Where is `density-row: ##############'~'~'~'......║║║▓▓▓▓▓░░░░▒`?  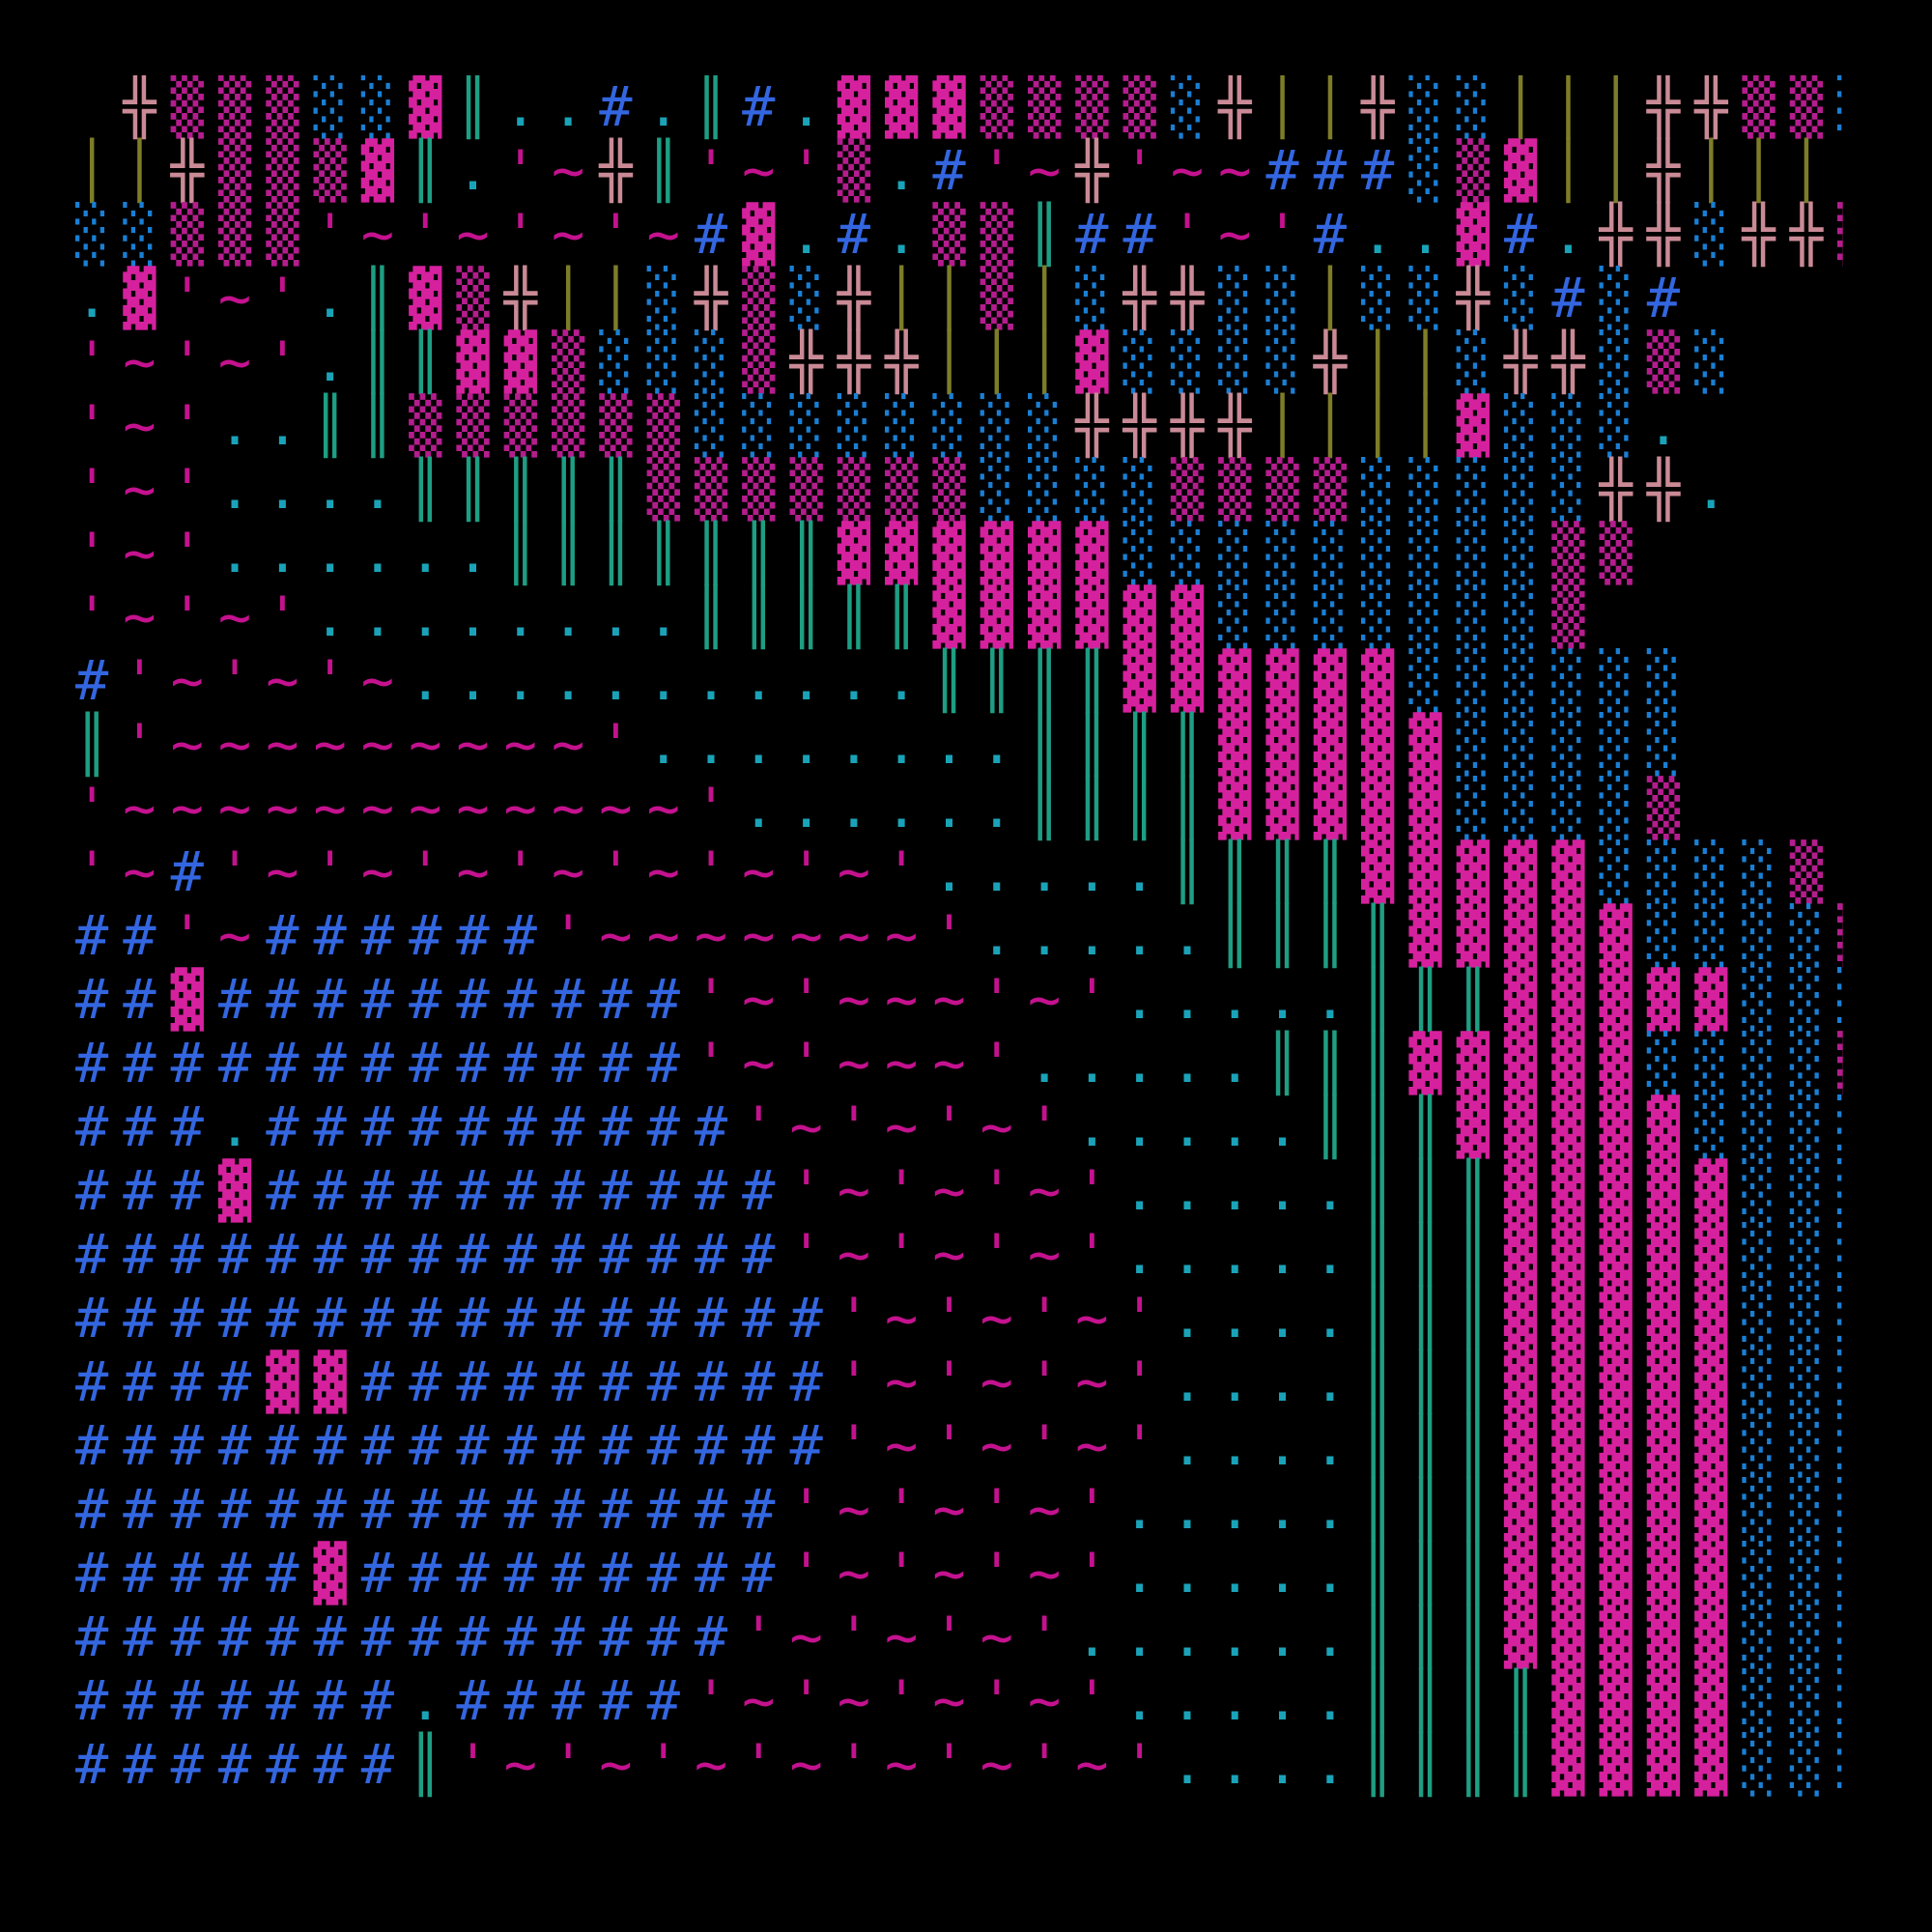
density-row: ##############'~'~'~'......║║║▓▓▓▓▓░░░░▒ is located at coordinates (959, 1637).